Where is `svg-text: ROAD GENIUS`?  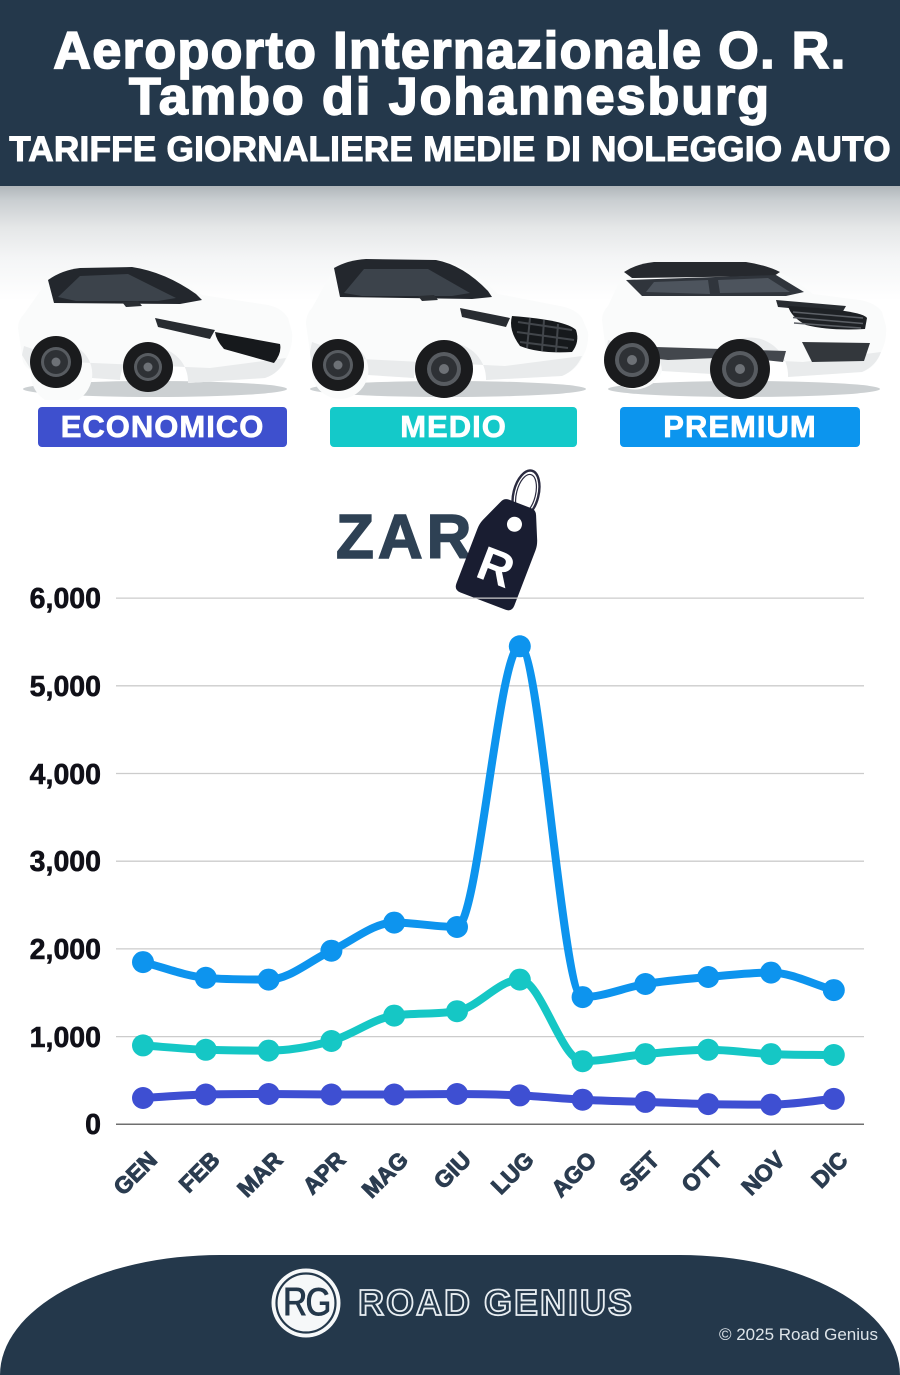 svg-text: ROAD GENIUS is located at coordinates (496, 1302).